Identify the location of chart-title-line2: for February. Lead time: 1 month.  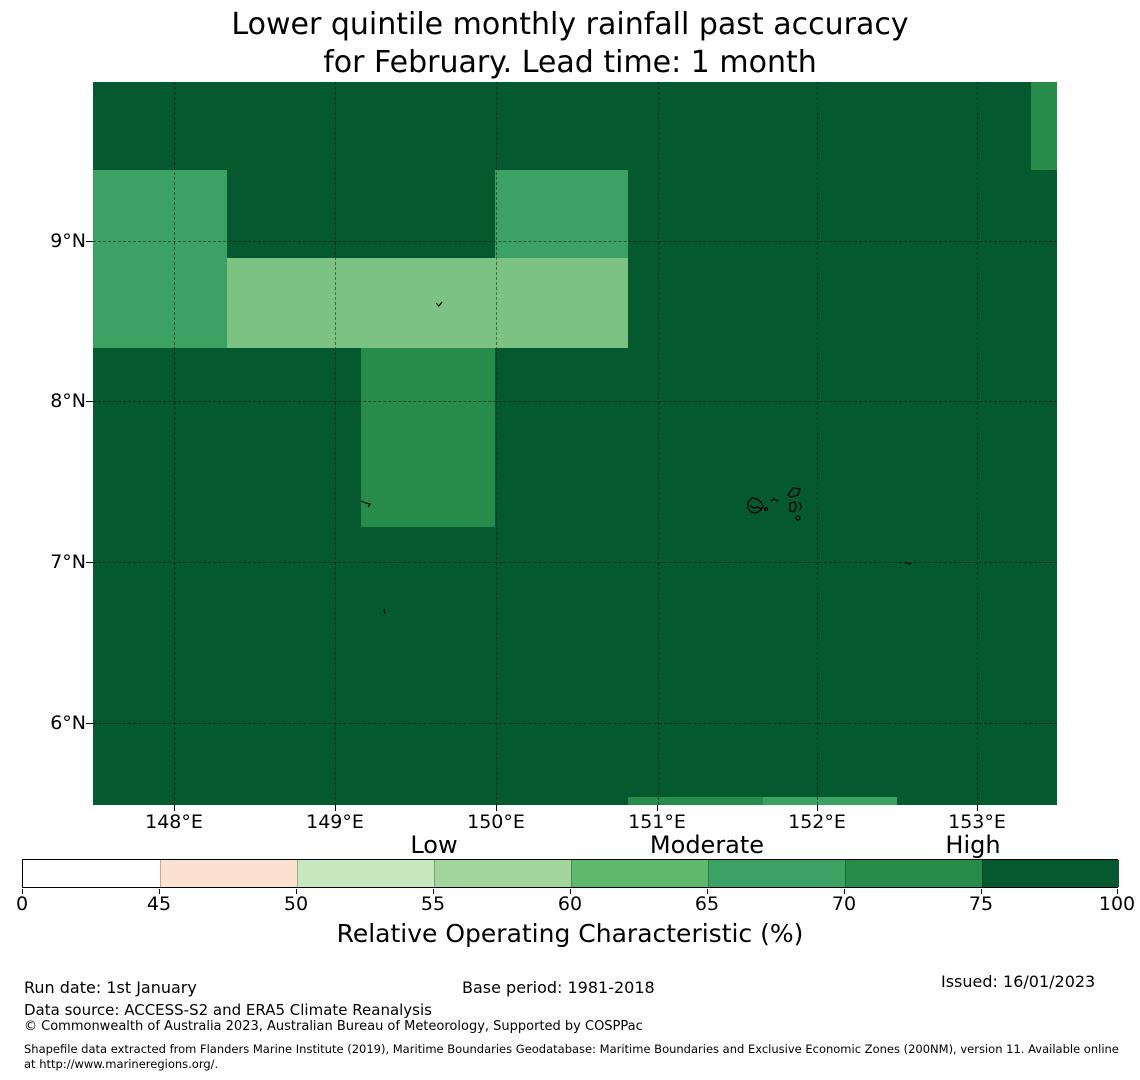
(570, 62).